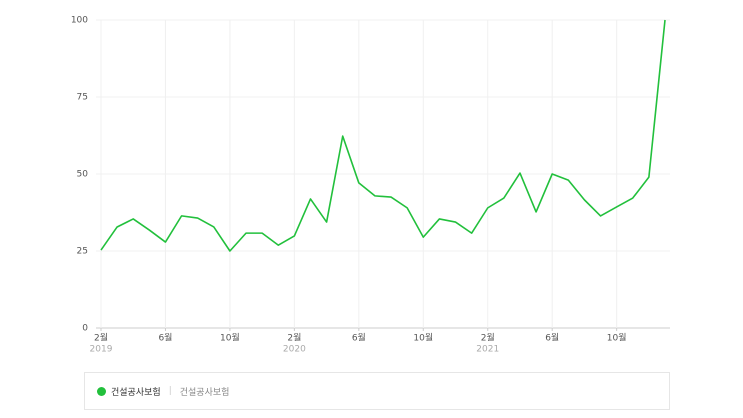  I want to click on y-tick-label: 100, so click(79, 21).